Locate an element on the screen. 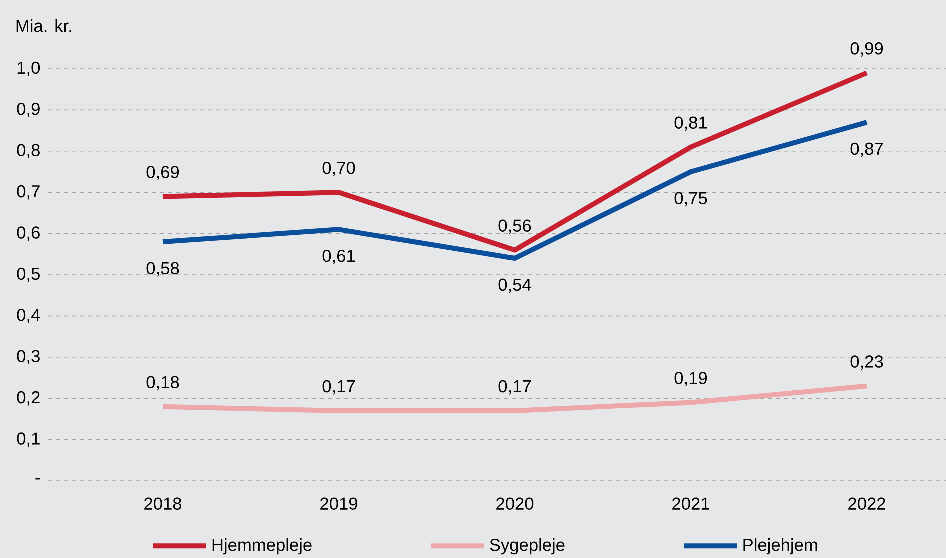 The width and height of the screenshot is (946, 558). x-tick-label: 2018 is located at coordinates (163, 504).